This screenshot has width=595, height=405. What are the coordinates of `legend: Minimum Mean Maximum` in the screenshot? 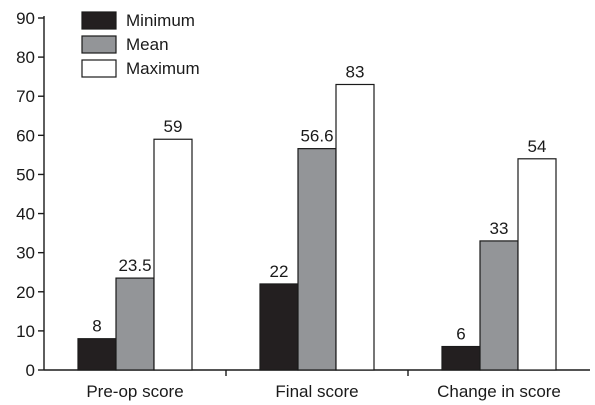 It's located at (140, 44).